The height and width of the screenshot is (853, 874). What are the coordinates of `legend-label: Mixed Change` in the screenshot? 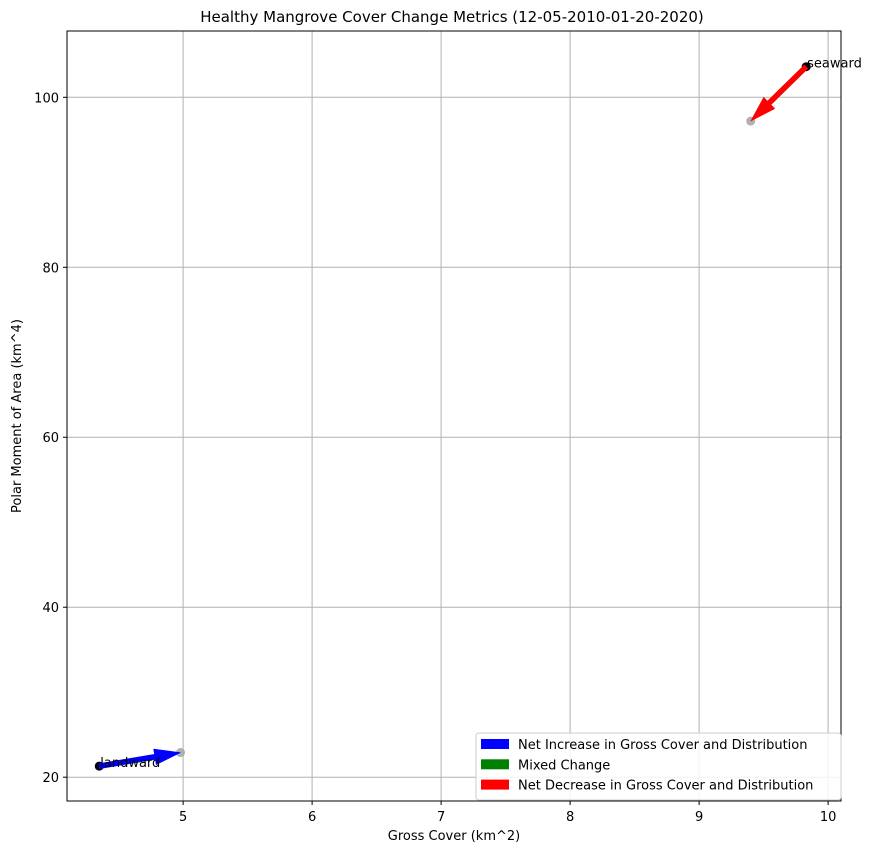 It's located at (564, 765).